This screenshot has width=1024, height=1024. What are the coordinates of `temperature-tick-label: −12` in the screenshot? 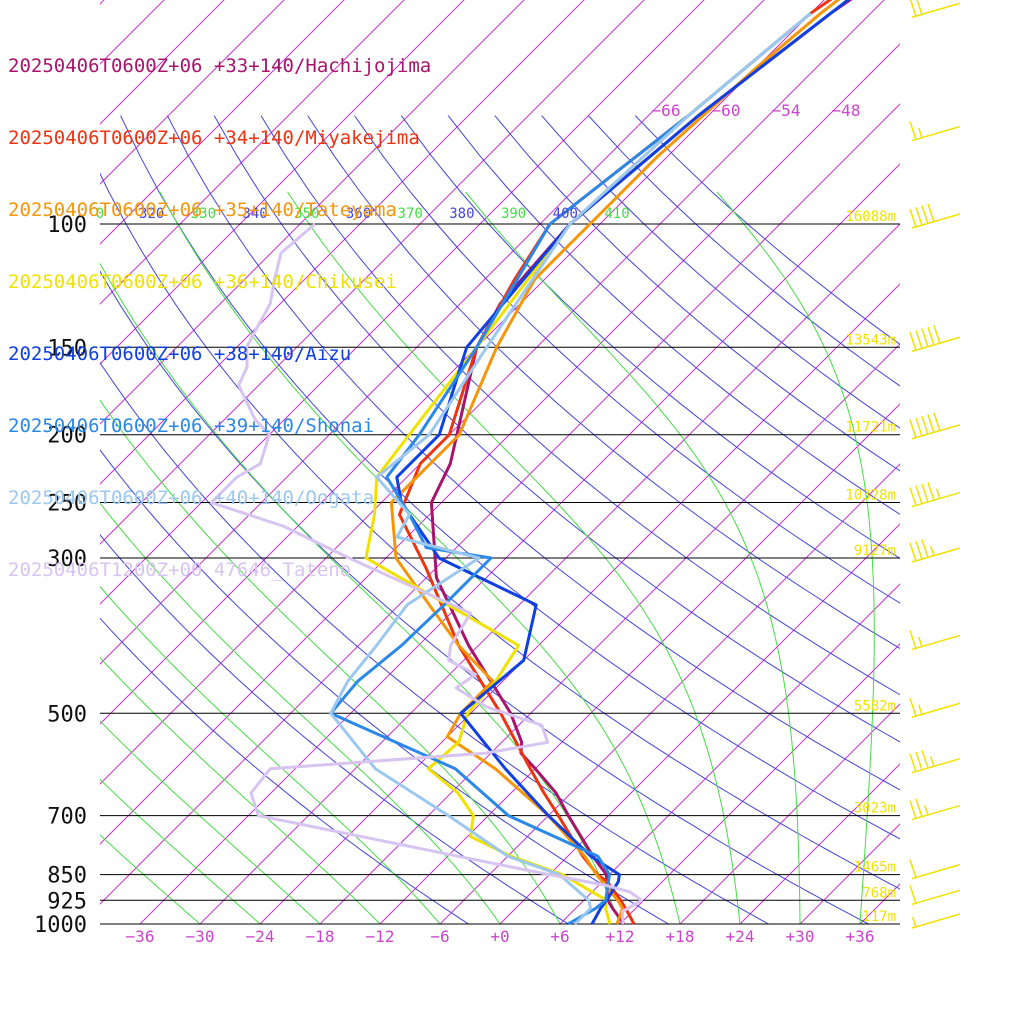 It's located at (380, 936).